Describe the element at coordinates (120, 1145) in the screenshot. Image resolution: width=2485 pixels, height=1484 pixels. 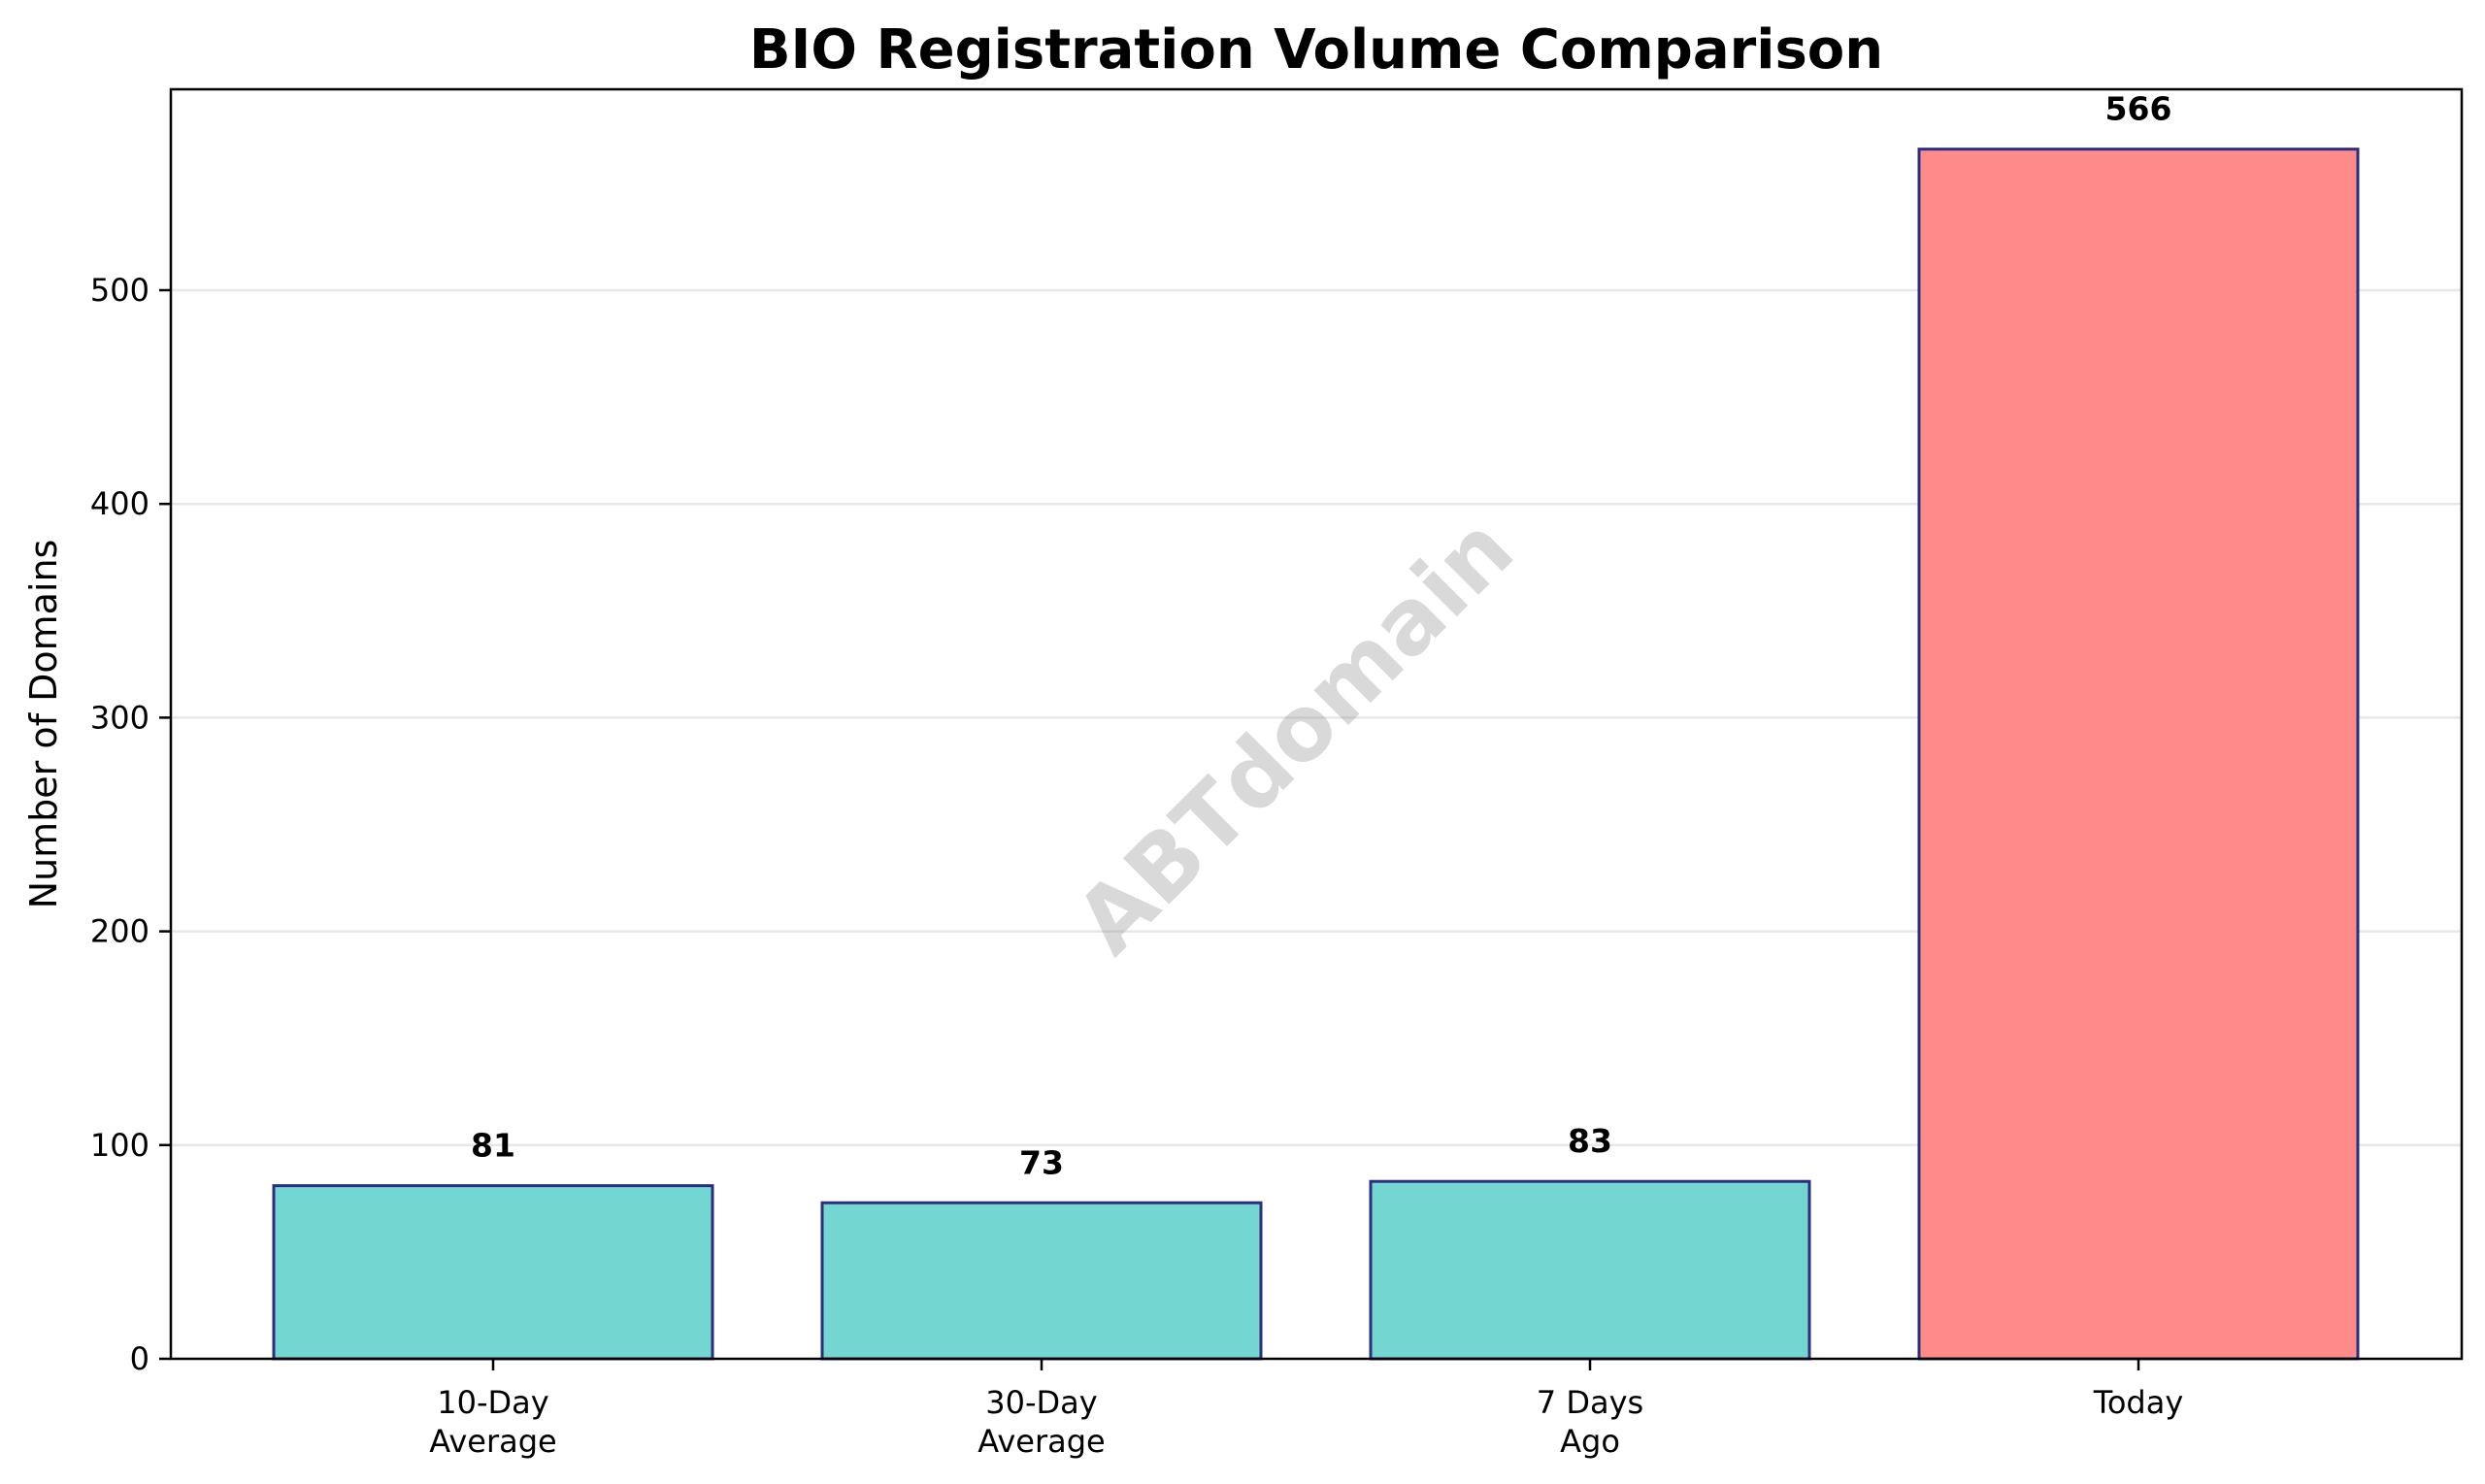
I see `y-tick-label: 100` at that location.